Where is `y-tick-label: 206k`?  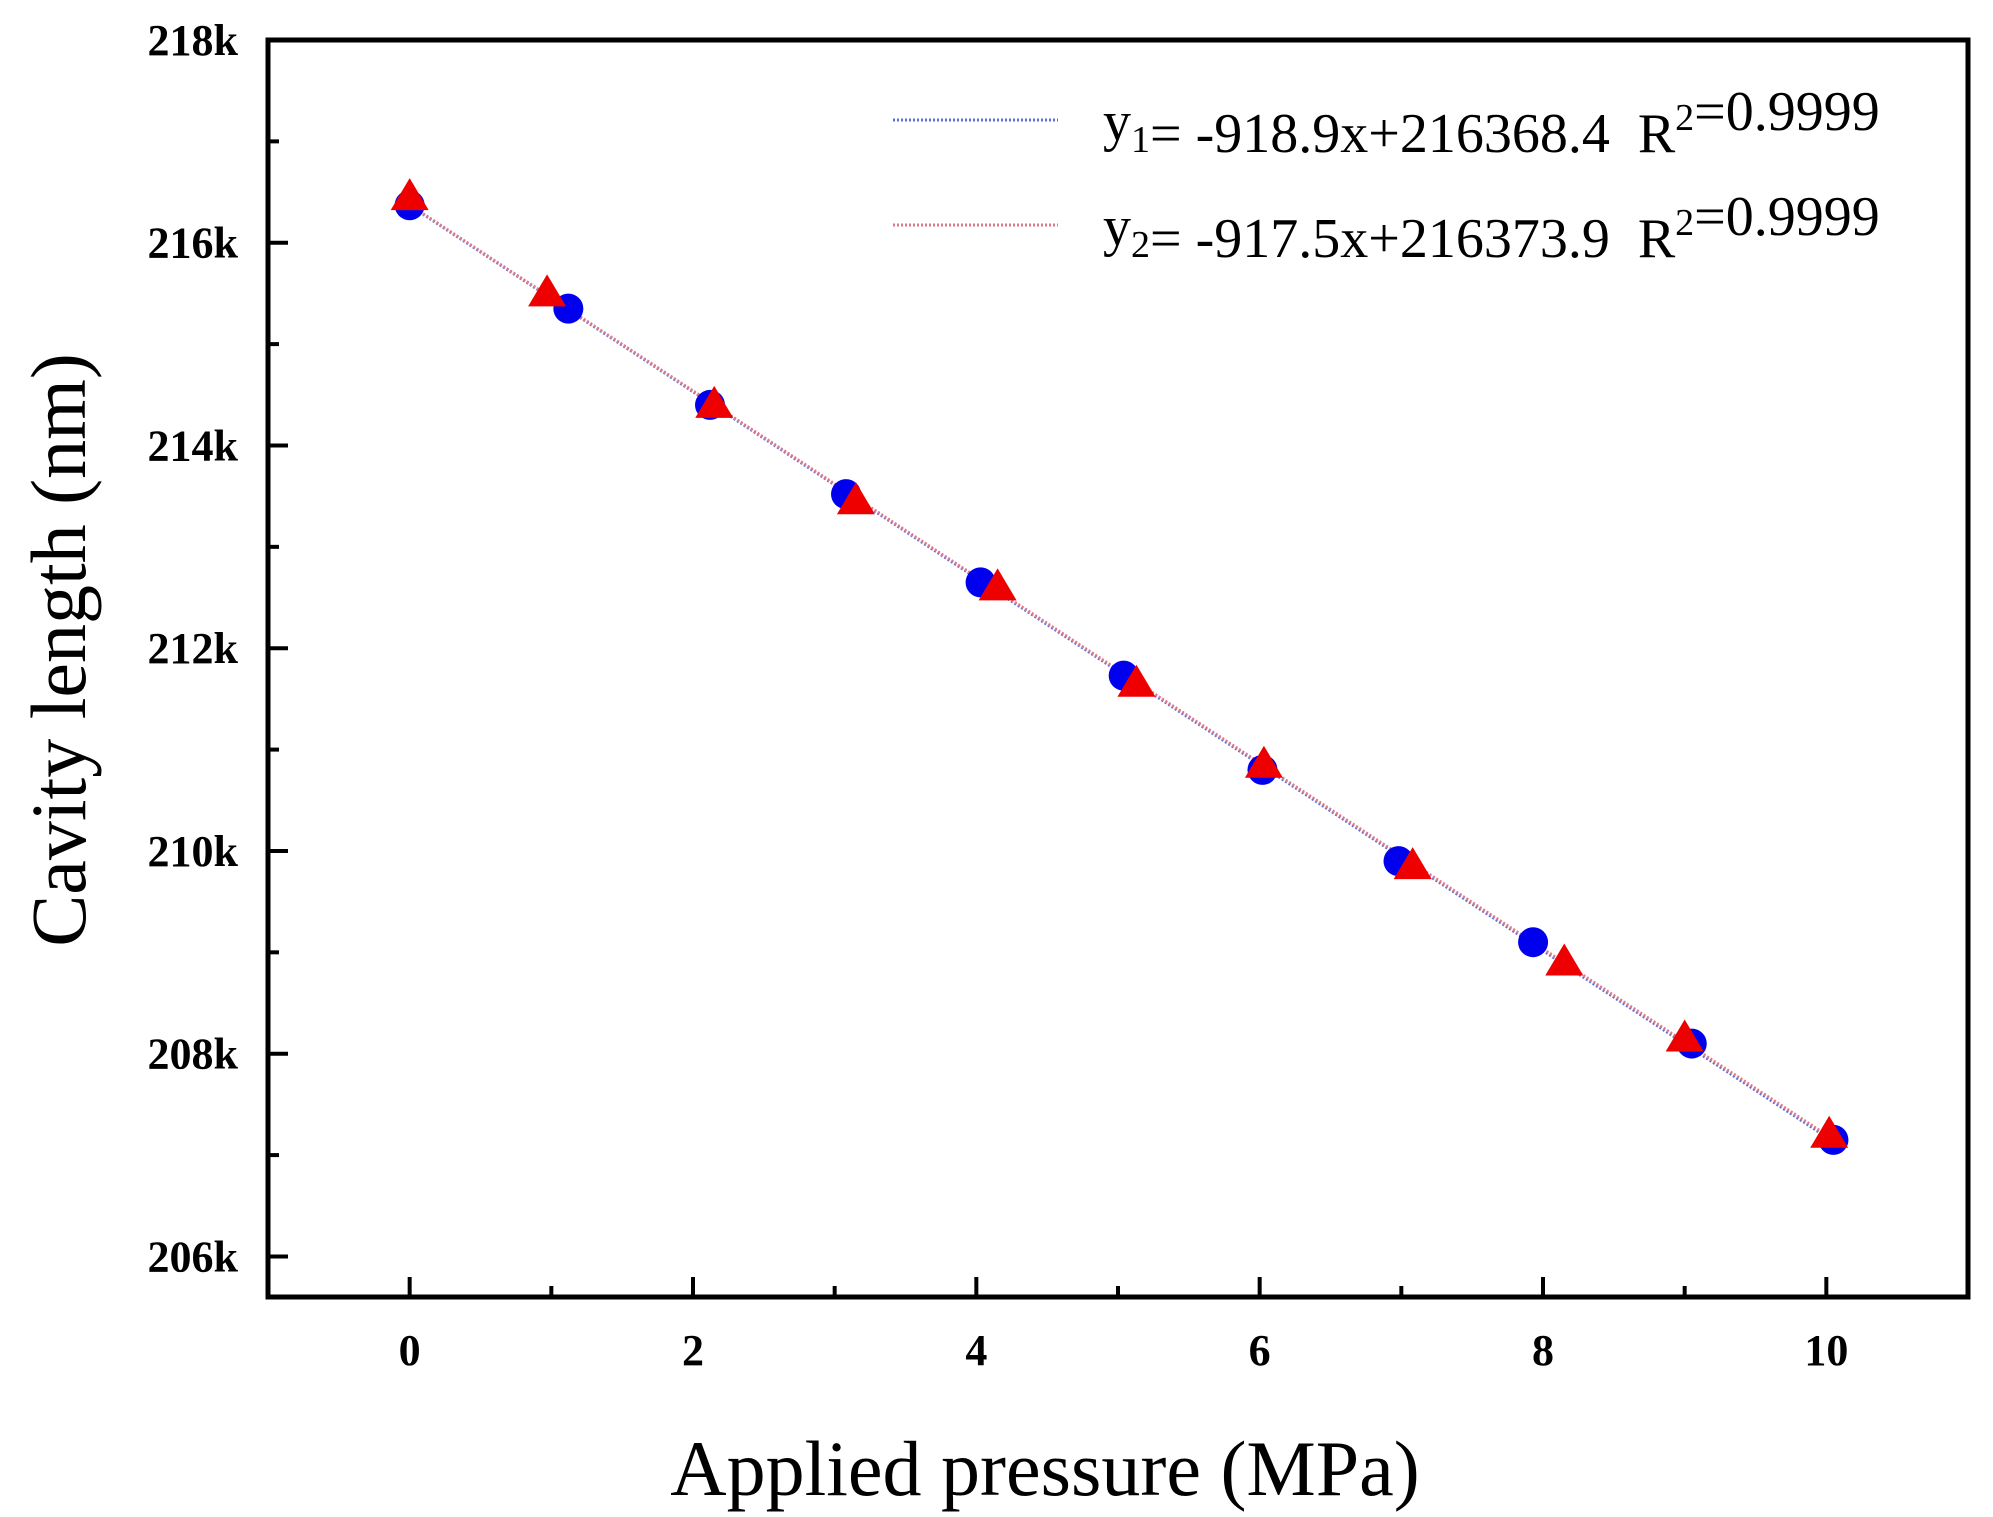 y-tick-label: 206k is located at coordinates (193, 1256).